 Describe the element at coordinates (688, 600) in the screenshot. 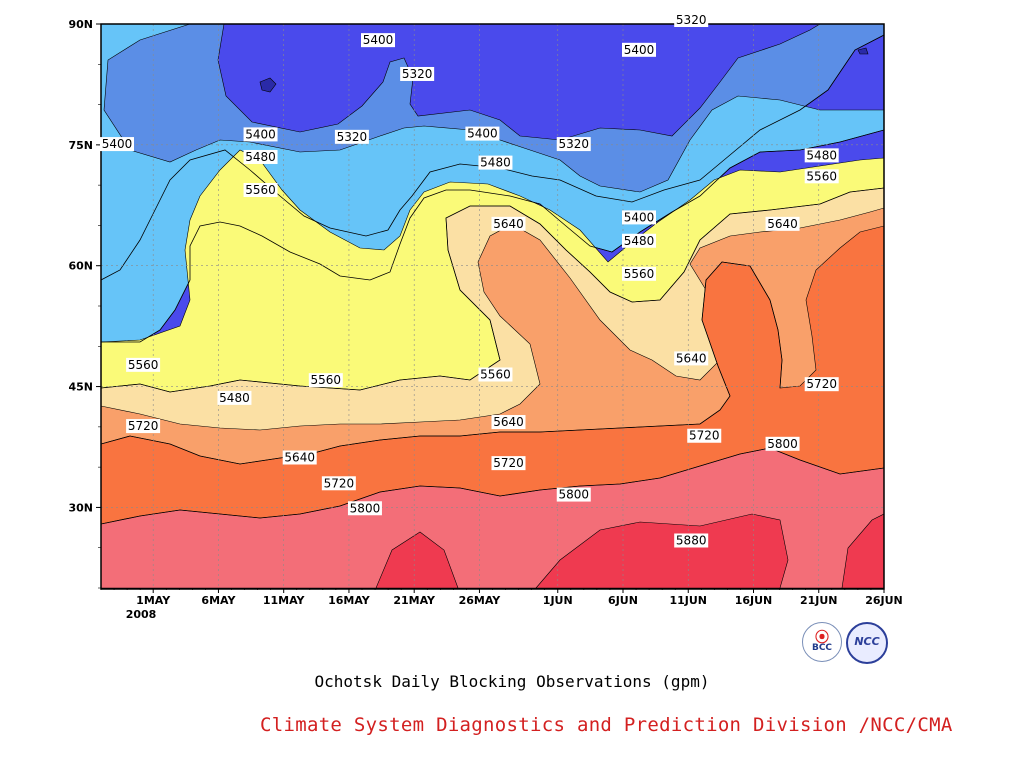

I see `x-tick-label: 11JUN` at that location.